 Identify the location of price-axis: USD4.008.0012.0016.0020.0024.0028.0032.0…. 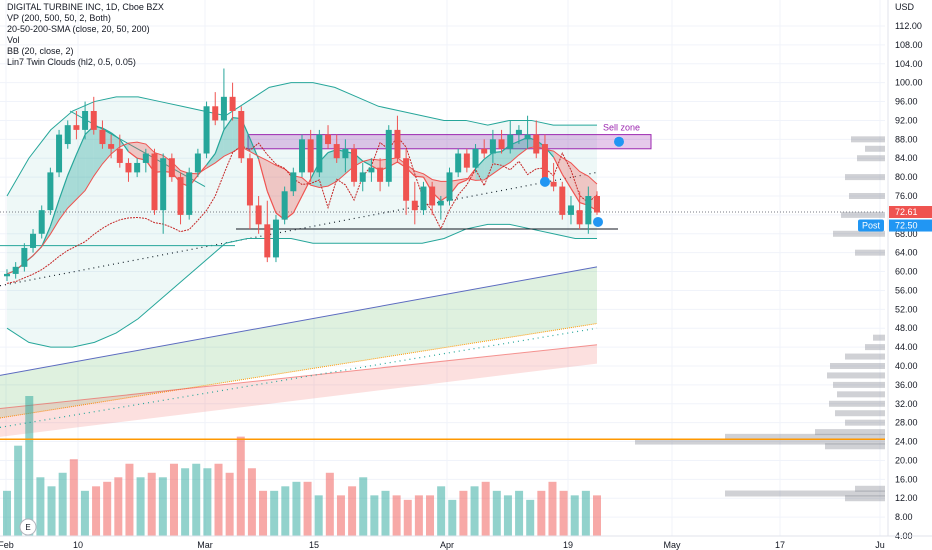
(895, 270).